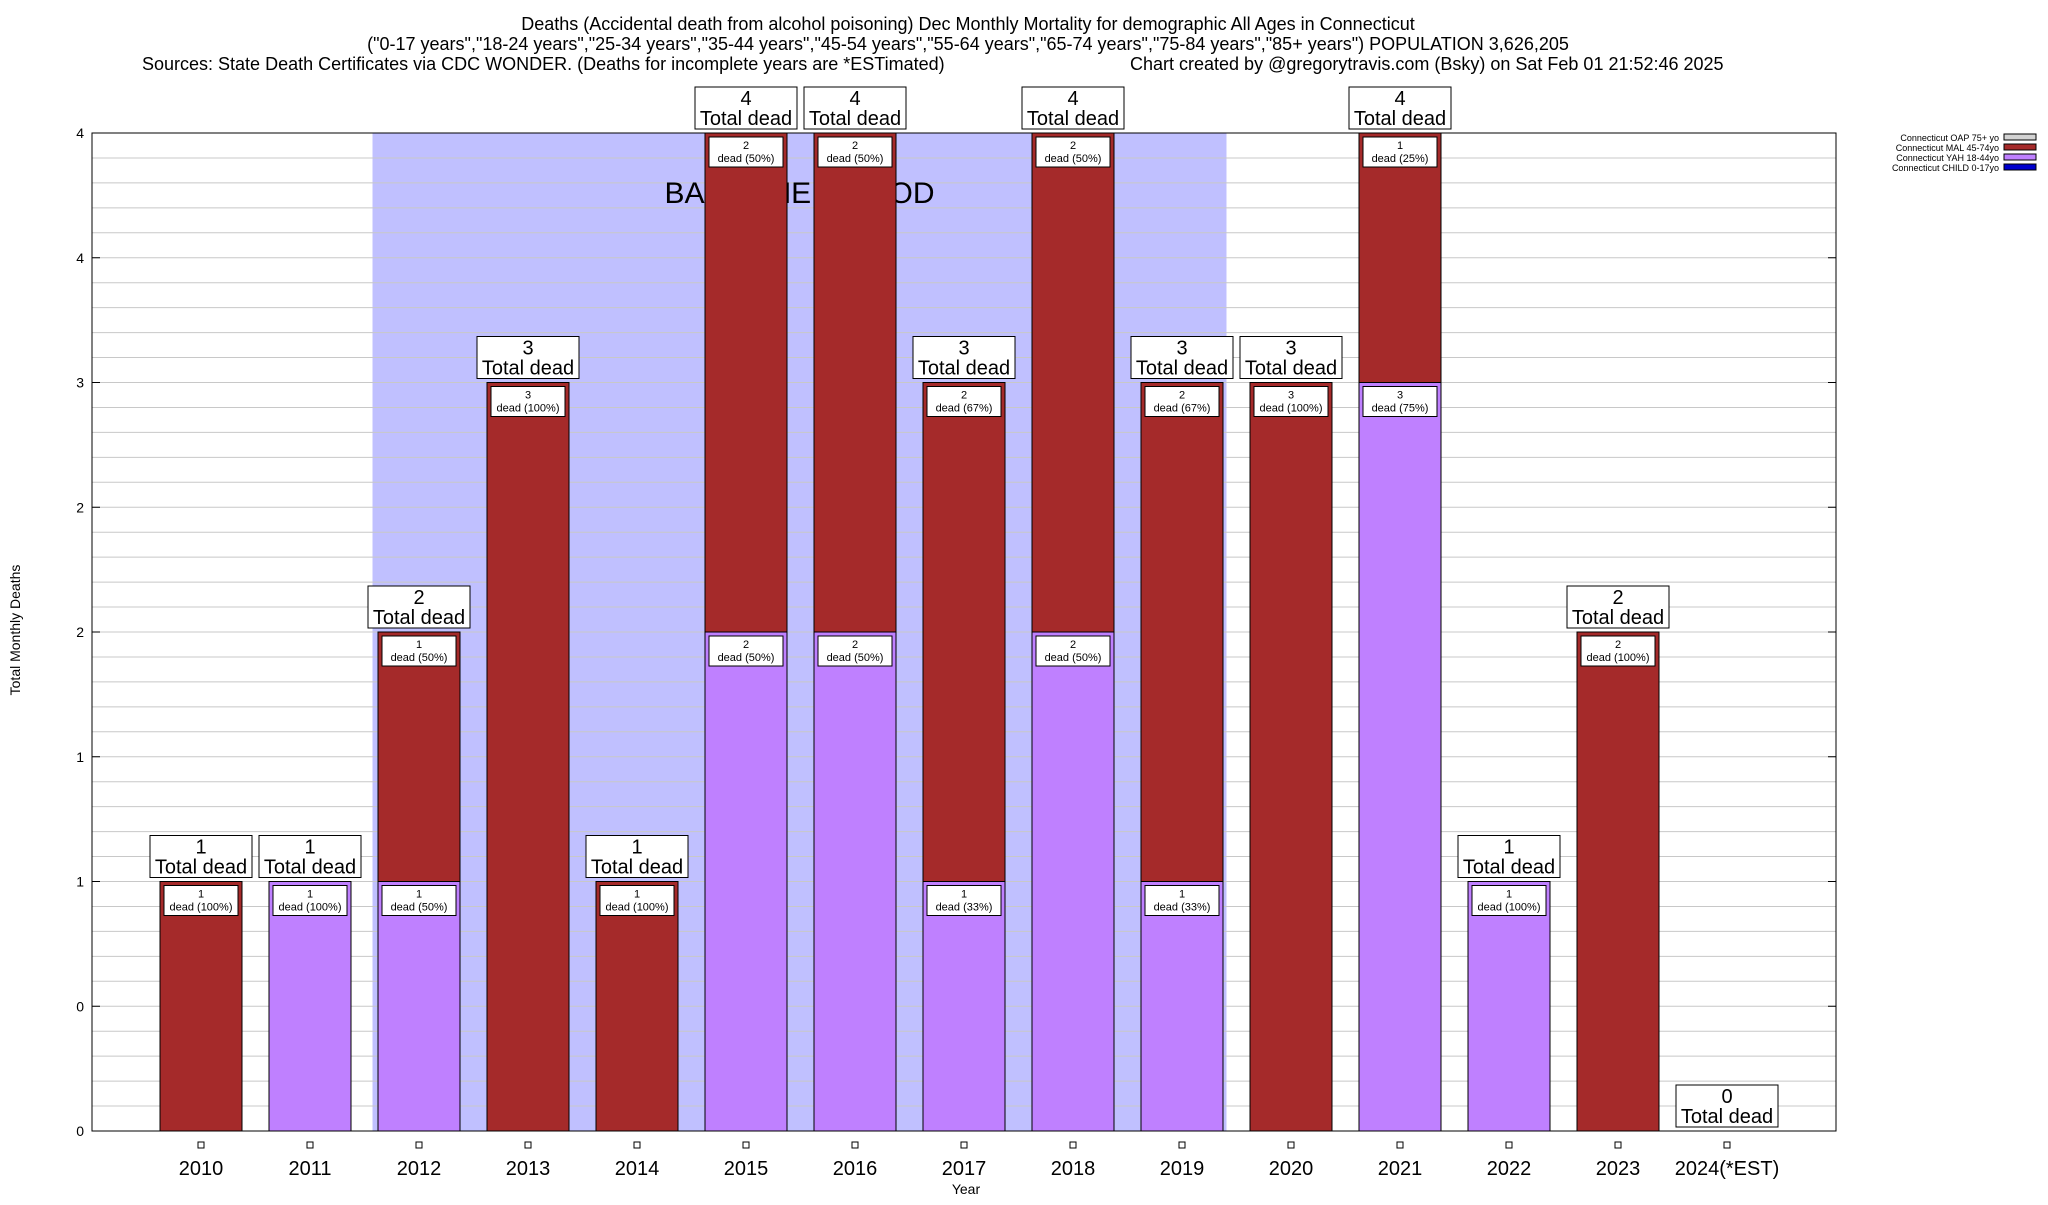 This screenshot has height=1205, width=2048. What do you see at coordinates (1182, 1169) in the screenshot?
I see `x-tick-label: 2019` at bounding box center [1182, 1169].